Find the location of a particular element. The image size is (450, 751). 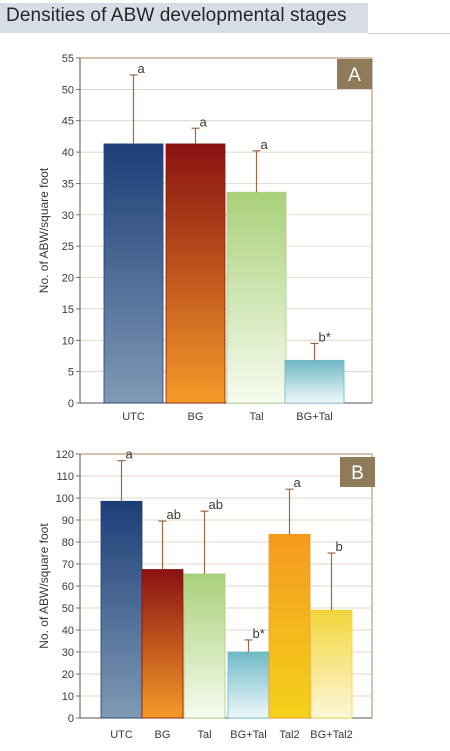

bar-tal2 is located at coordinates (289, 626).